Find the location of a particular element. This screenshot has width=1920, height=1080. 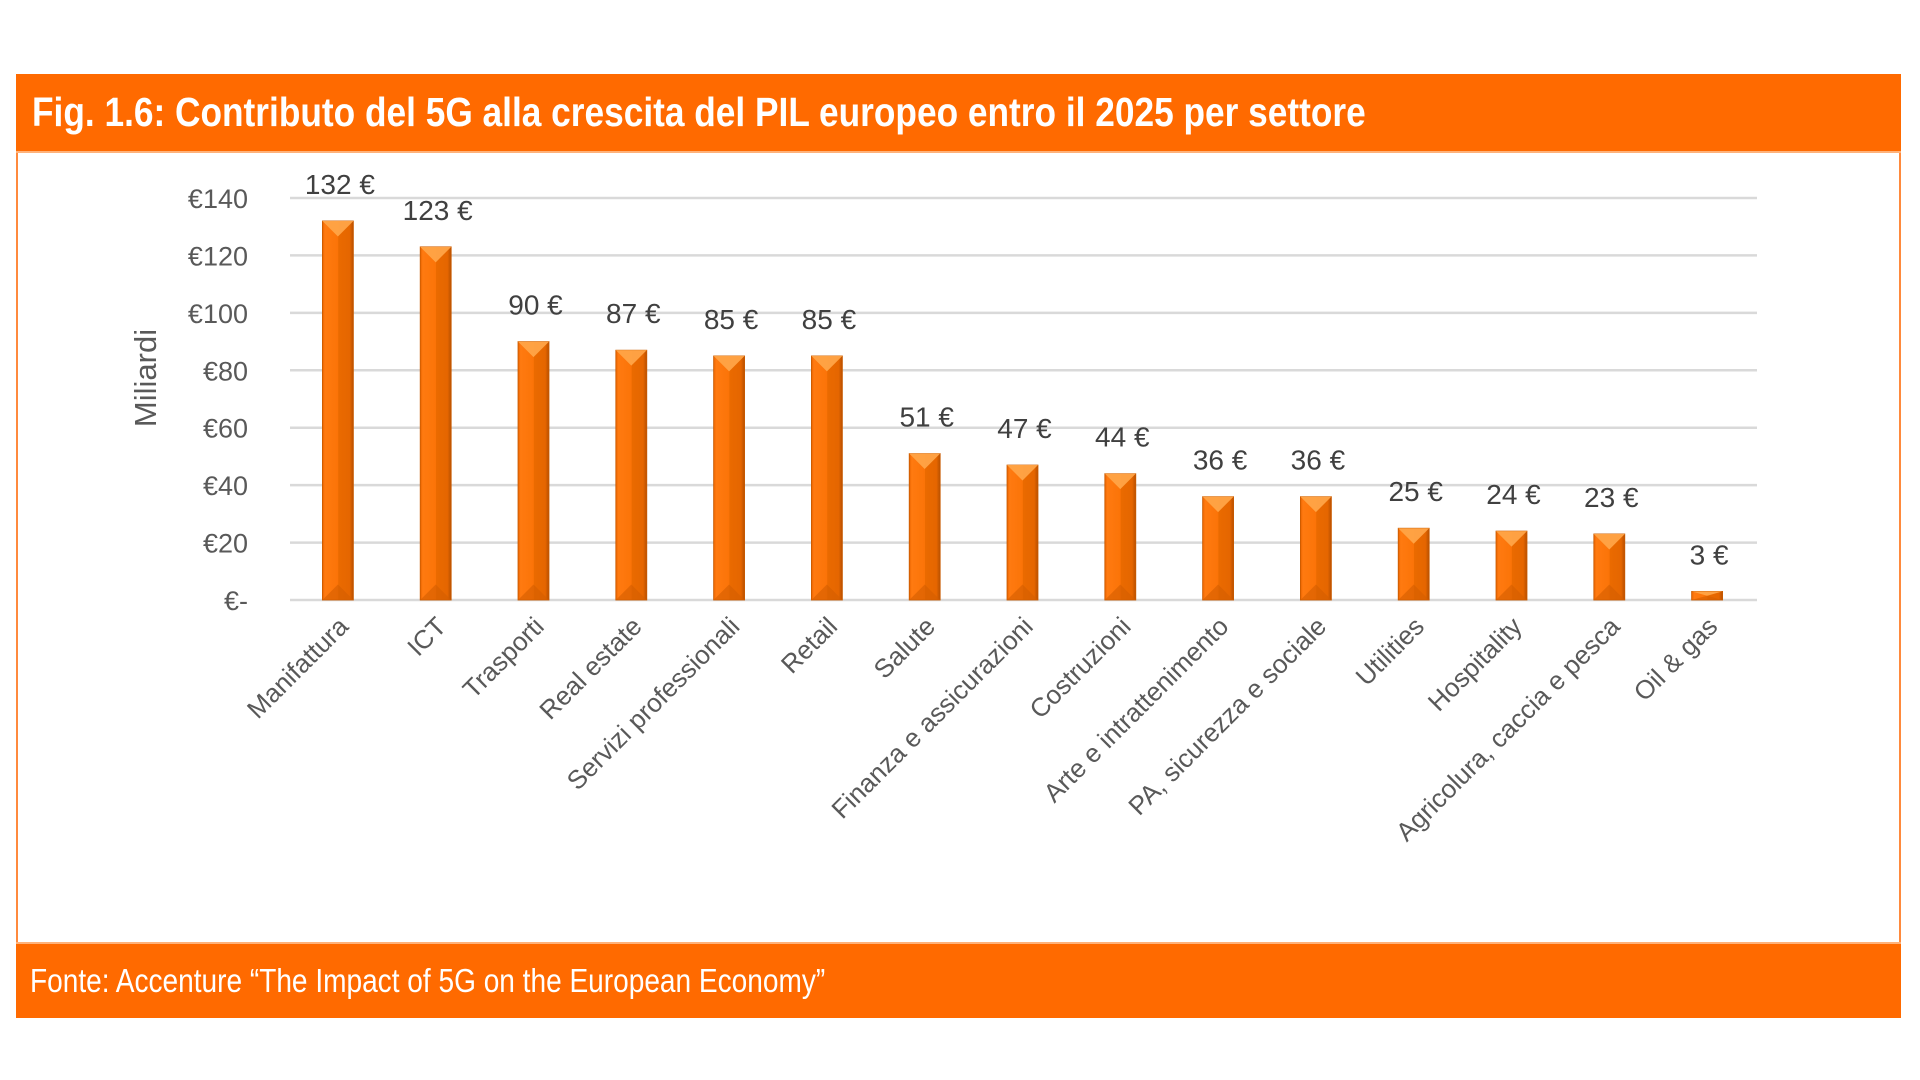

x-category-label: PA, sicurezza e sociale is located at coordinates (1227, 716).